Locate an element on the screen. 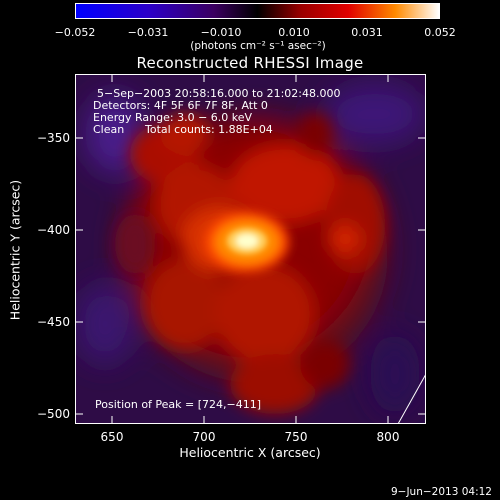 The height and width of the screenshot is (500, 500). x-tick-label: 800 is located at coordinates (388, 437).